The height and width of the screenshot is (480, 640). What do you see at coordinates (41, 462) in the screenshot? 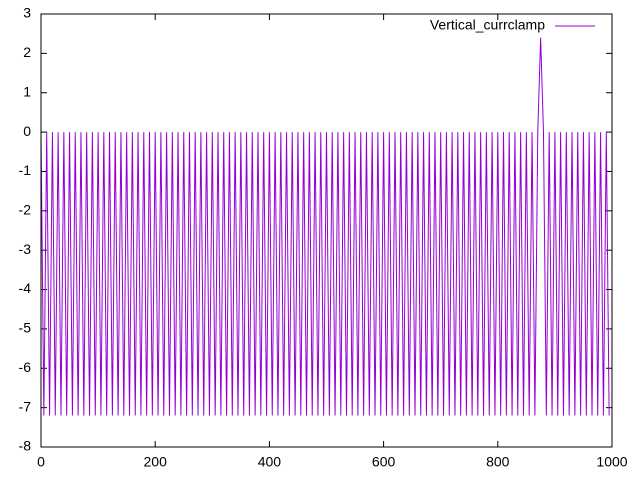
I see `x-tick-label: 0` at bounding box center [41, 462].